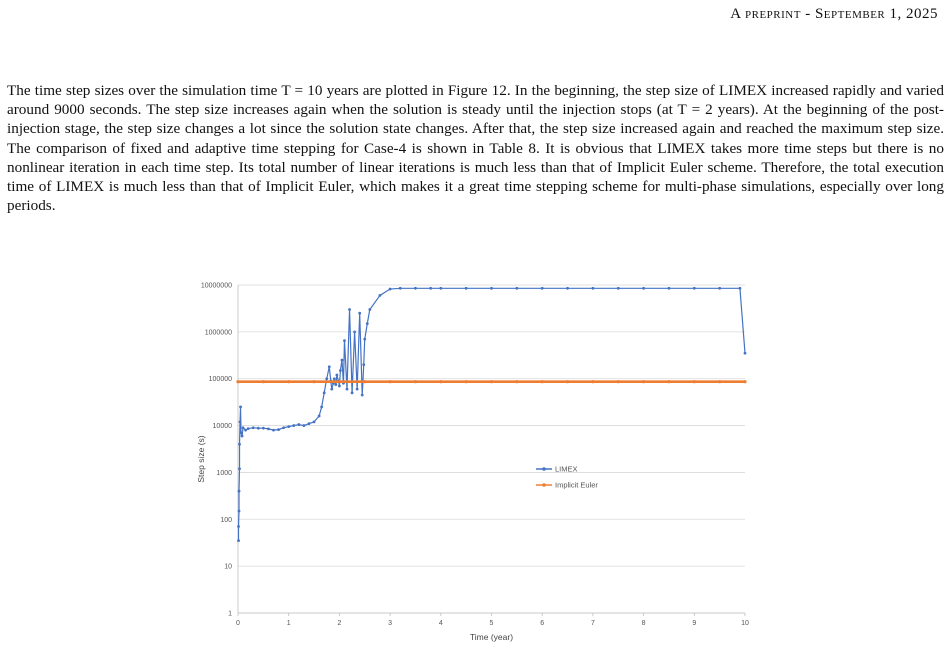 This screenshot has width=950, height=652. Describe the element at coordinates (542, 623) in the screenshot. I see `x-tick-label: 6` at that location.